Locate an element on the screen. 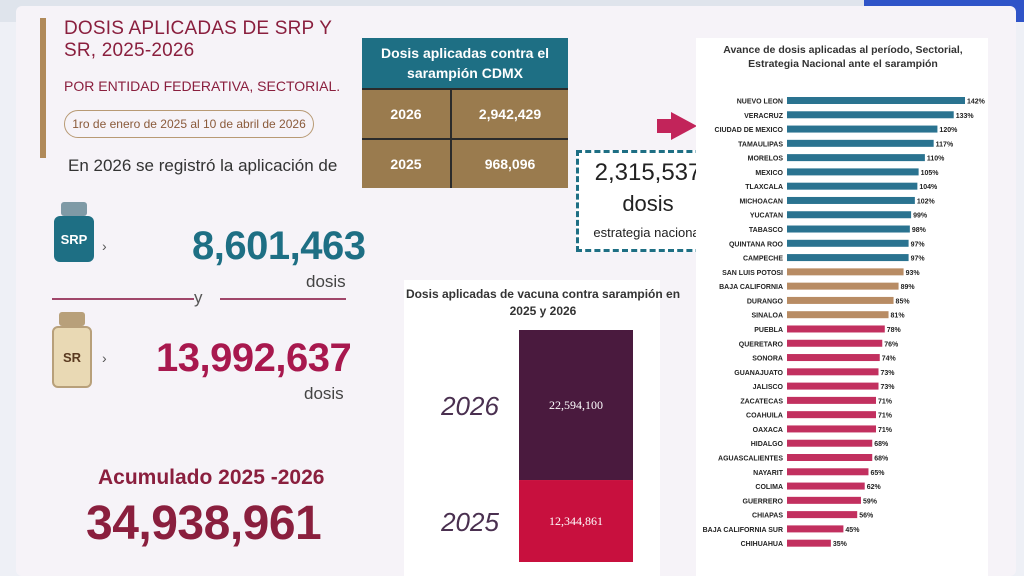  acumulado-label: Acumulado 2025 -2026 is located at coordinates (211, 477).